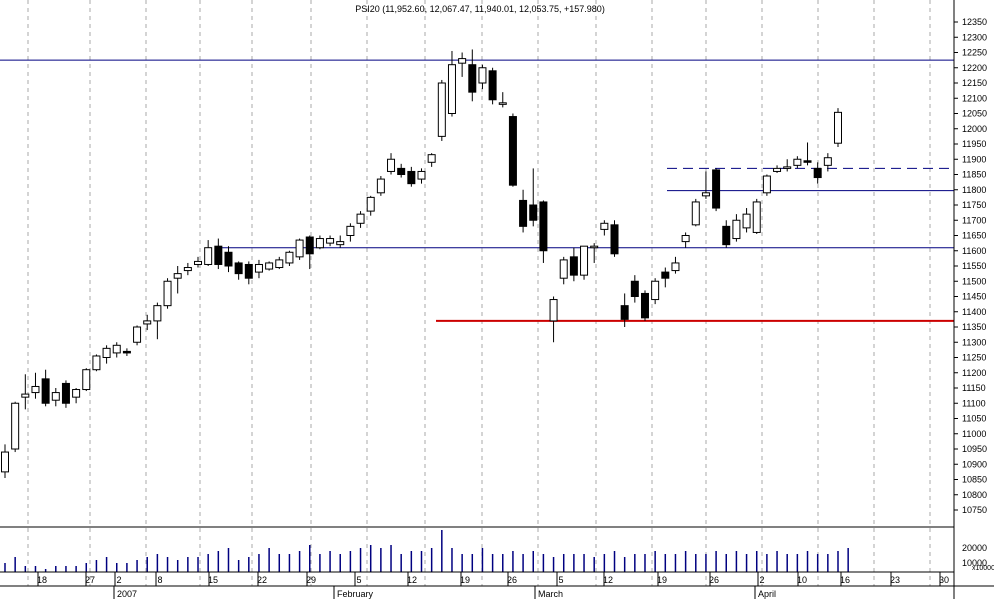 This screenshot has height=599, width=994. I want to click on y-tick-label: 12000, so click(974, 129).